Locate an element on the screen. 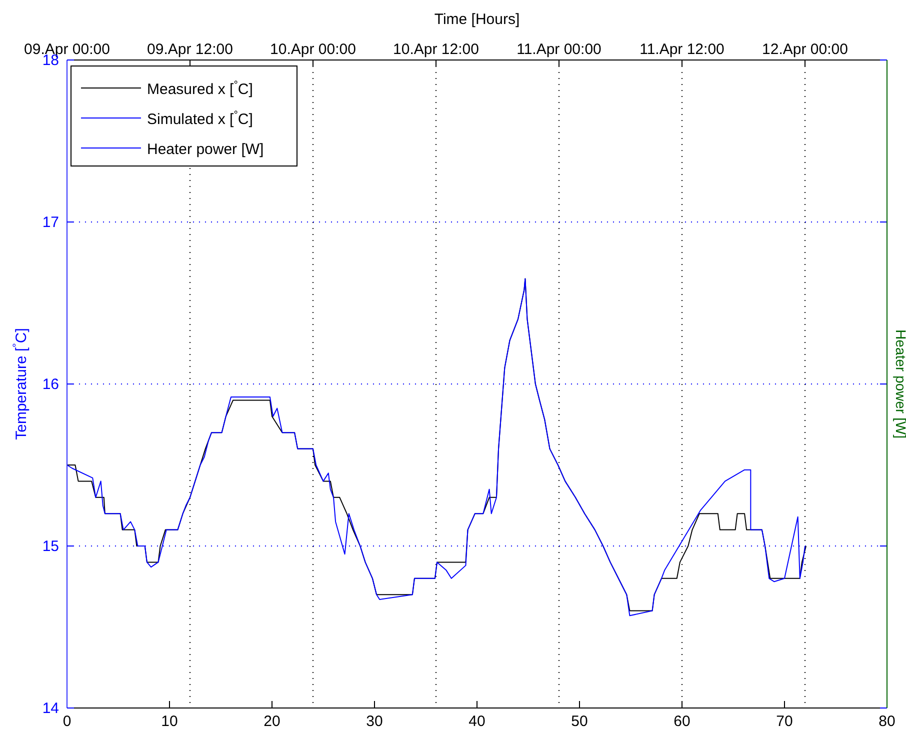 This screenshot has height=736, width=906. y-tick-label: 17 is located at coordinates (50, 222).